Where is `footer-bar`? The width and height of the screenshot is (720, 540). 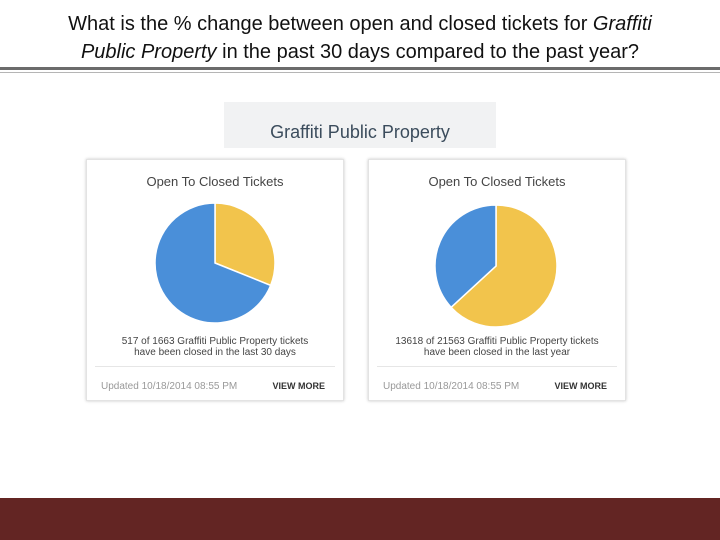 footer-bar is located at coordinates (360, 519).